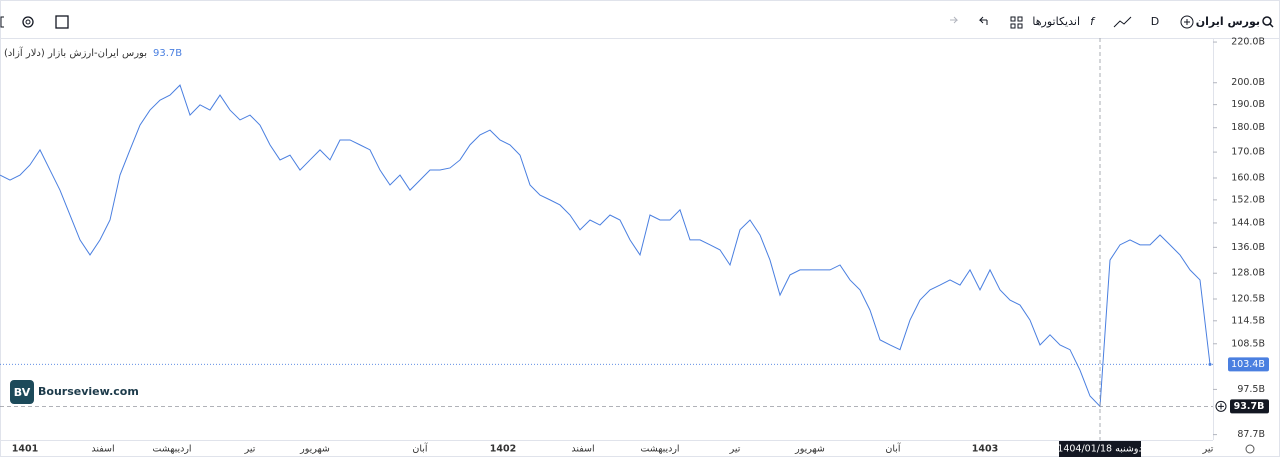 The height and width of the screenshot is (457, 1280). I want to click on y-tick-label: 120.5B, so click(1248, 298).